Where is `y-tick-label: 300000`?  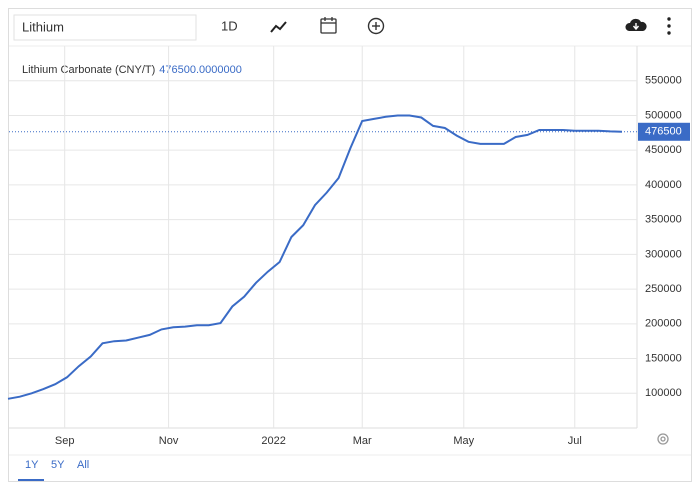
y-tick-label: 300000 is located at coordinates (663, 254).